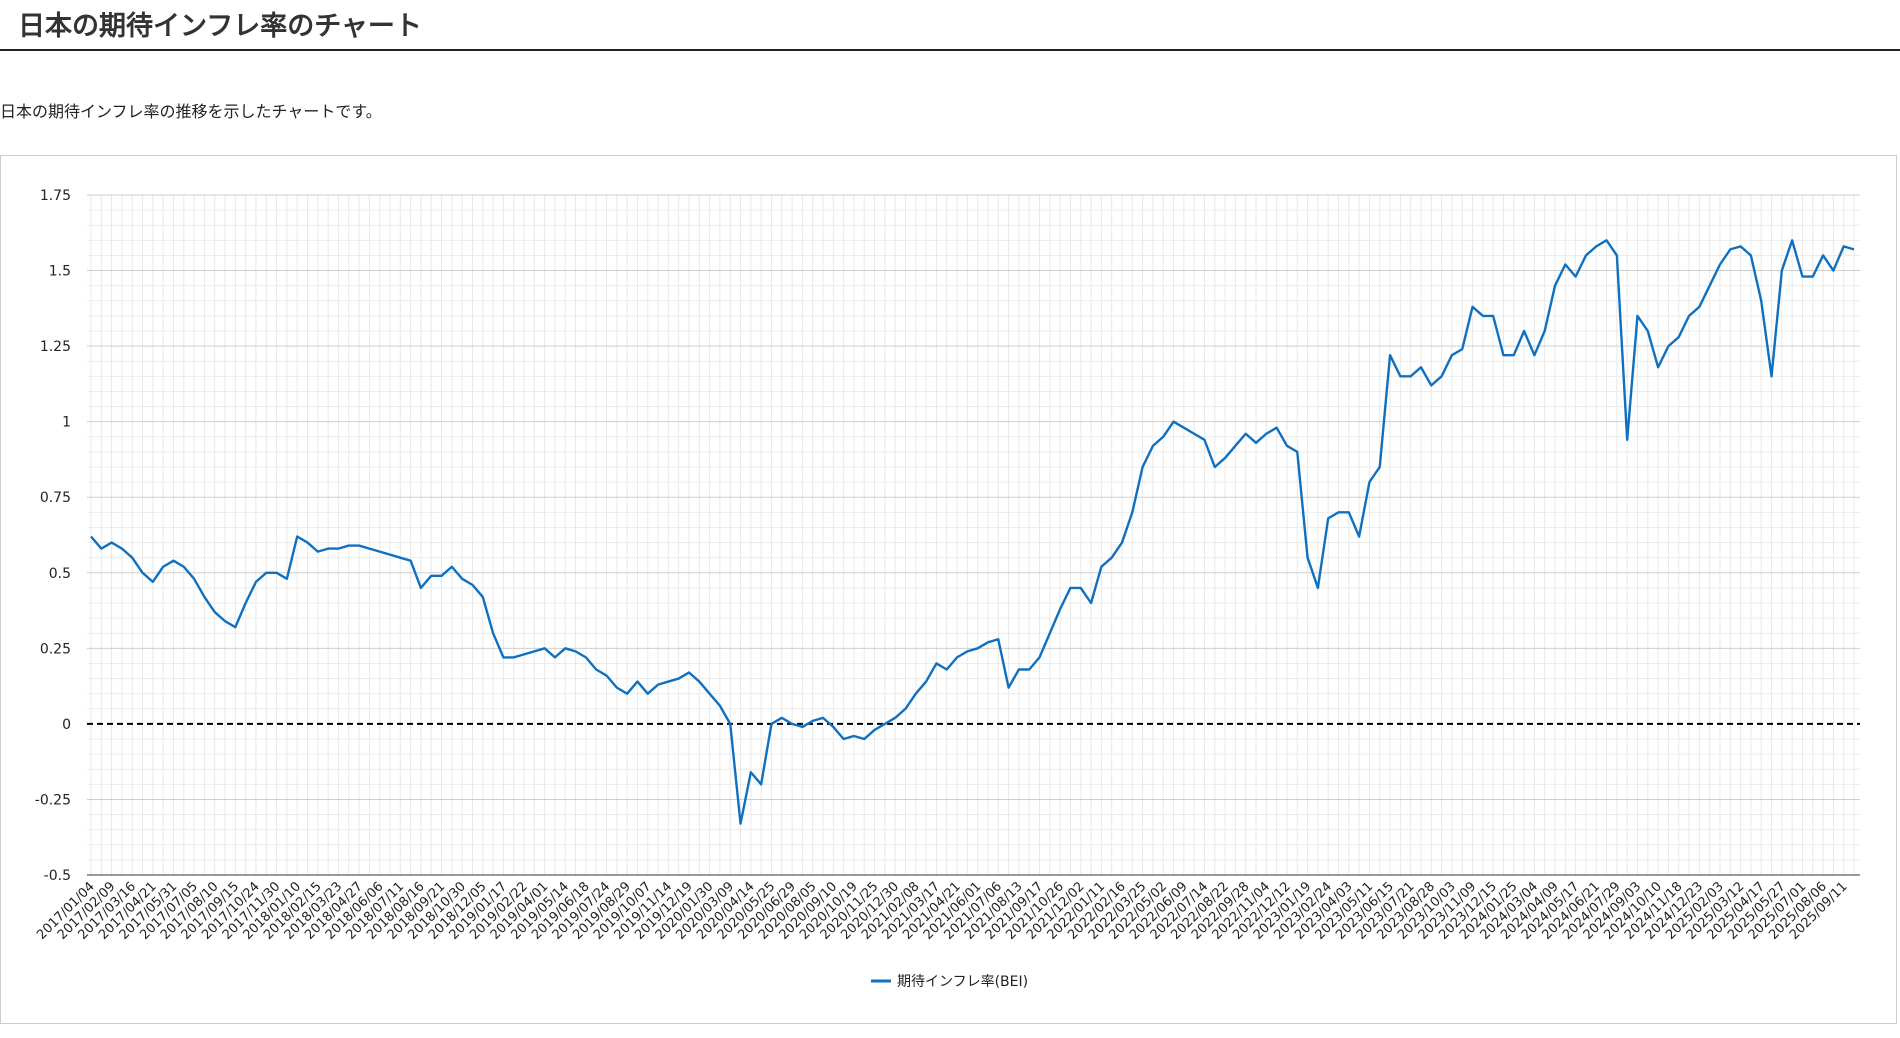  What do you see at coordinates (60, 574) in the screenshot?
I see `y-tick-label: 0.5` at bounding box center [60, 574].